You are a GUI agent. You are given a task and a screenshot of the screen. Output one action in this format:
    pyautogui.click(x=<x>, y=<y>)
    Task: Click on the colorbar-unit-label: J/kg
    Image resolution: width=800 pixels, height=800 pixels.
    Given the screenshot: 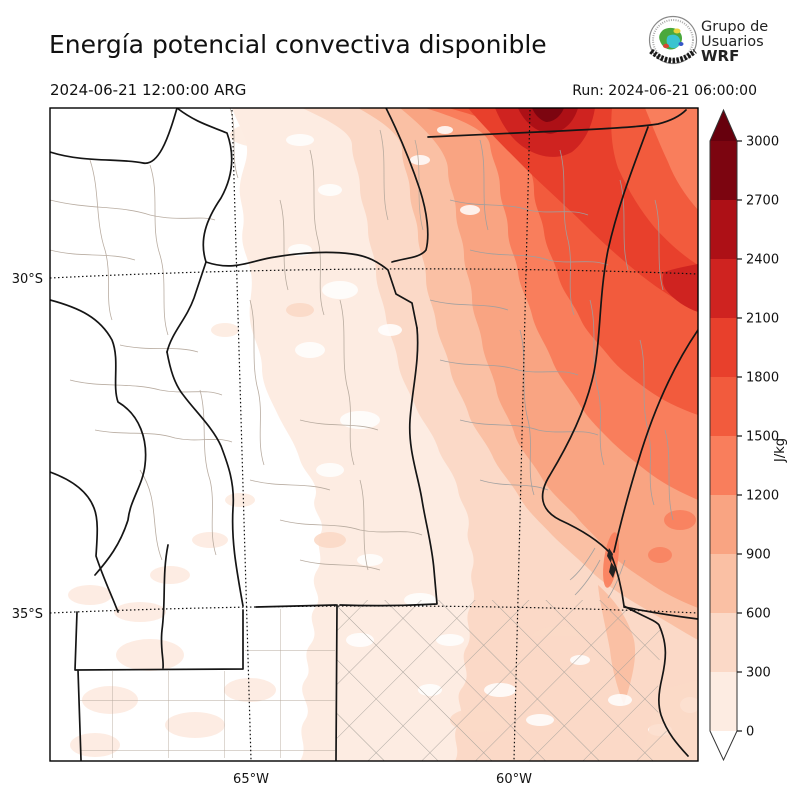 What is the action you would take?
    pyautogui.click(x=780, y=450)
    